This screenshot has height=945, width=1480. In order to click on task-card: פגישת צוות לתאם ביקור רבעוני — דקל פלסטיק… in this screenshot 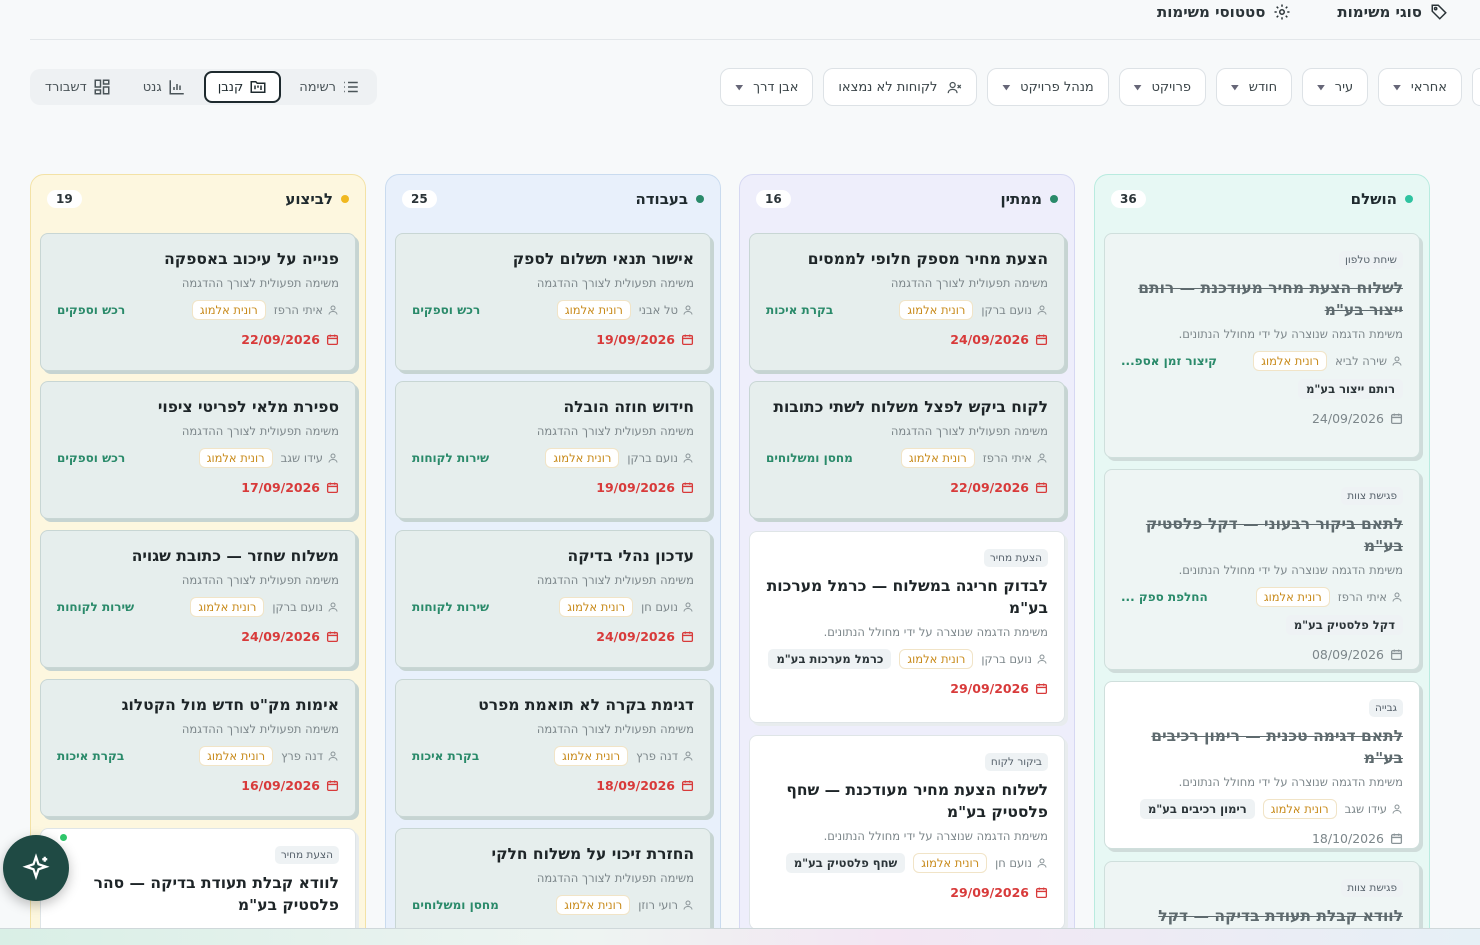, I will do `click(1262, 569)`.